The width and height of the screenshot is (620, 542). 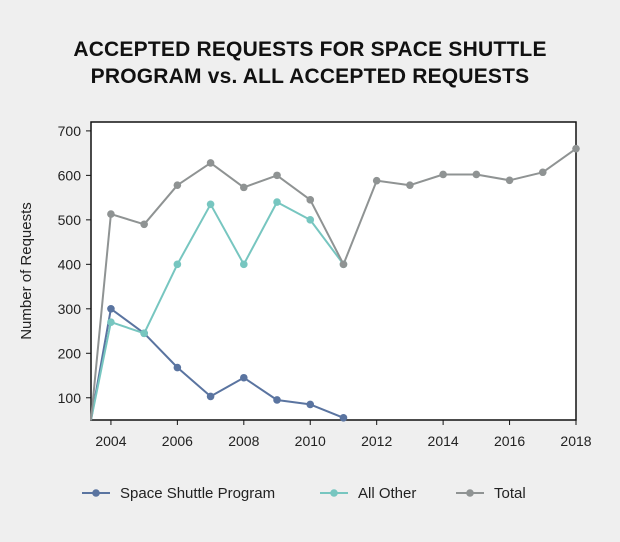 What do you see at coordinates (177, 441) in the screenshot?
I see `x-tick-label: 2006` at bounding box center [177, 441].